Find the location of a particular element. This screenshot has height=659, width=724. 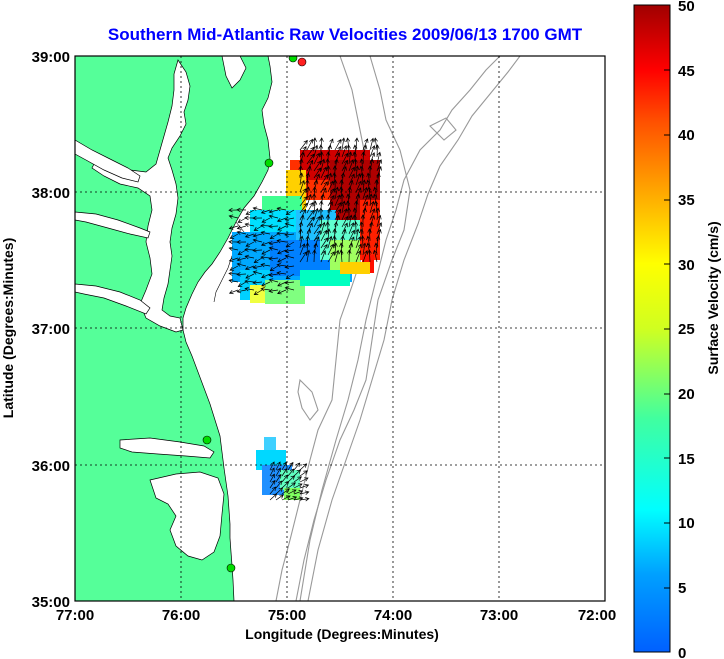

chesapeake-bay is located at coordinates (141, 196).